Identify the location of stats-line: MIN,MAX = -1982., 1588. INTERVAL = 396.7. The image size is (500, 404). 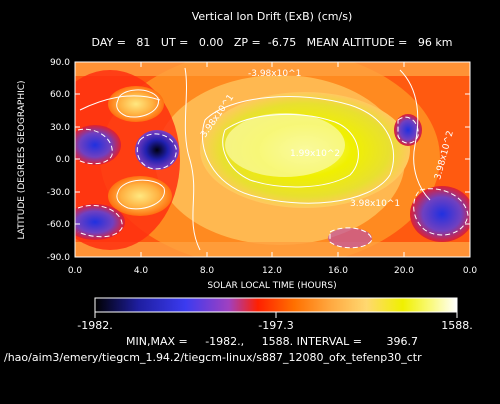
(272, 341).